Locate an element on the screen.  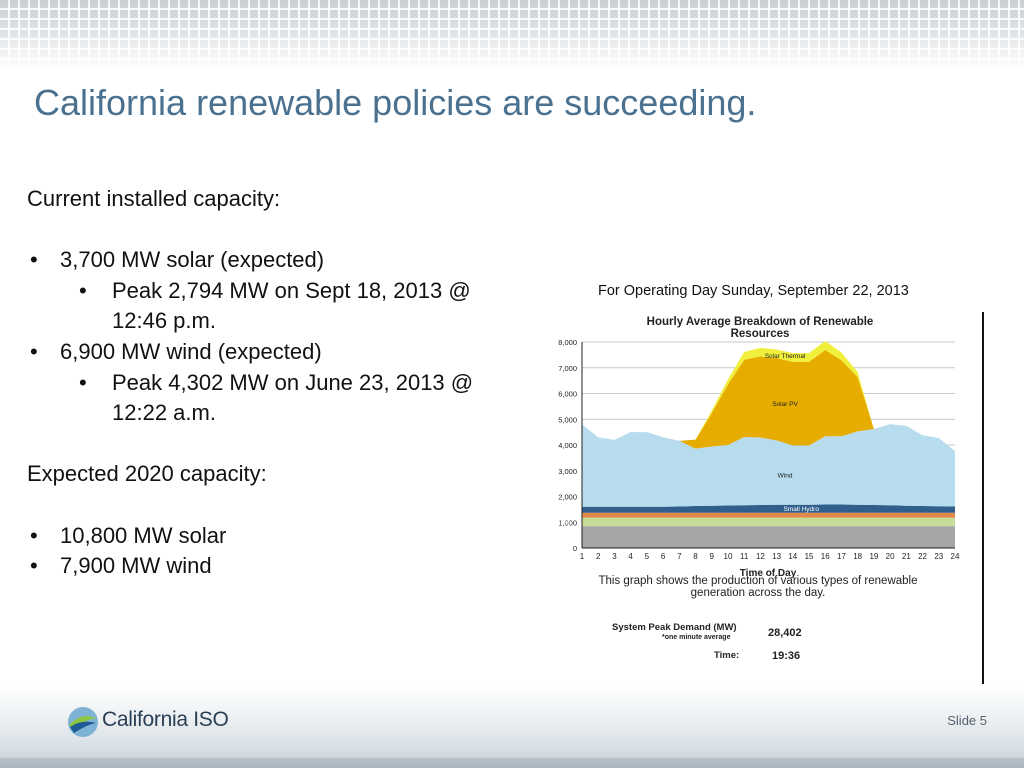
bullet-solar-current: 3,700 MW solar (expected) is located at coordinates (287, 260).